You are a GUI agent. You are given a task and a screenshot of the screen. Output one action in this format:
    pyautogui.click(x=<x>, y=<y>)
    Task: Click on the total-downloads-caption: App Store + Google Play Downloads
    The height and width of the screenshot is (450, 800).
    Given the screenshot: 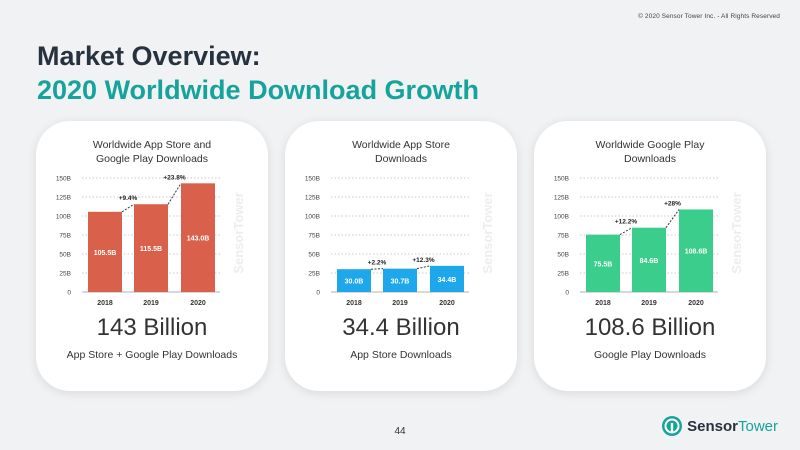 What is the action you would take?
    pyautogui.click(x=152, y=355)
    